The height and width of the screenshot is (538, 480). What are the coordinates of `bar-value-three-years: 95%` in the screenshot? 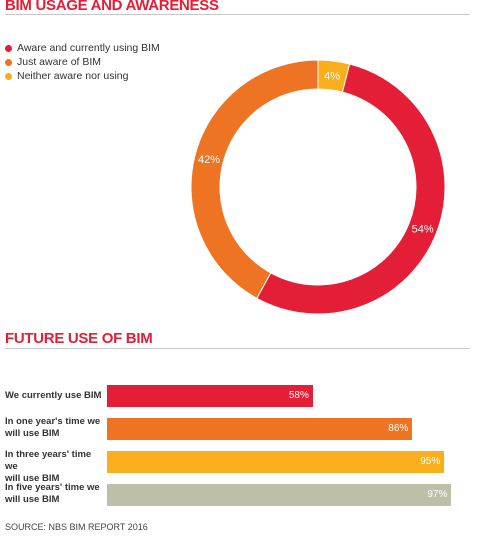 It's located at (430, 461).